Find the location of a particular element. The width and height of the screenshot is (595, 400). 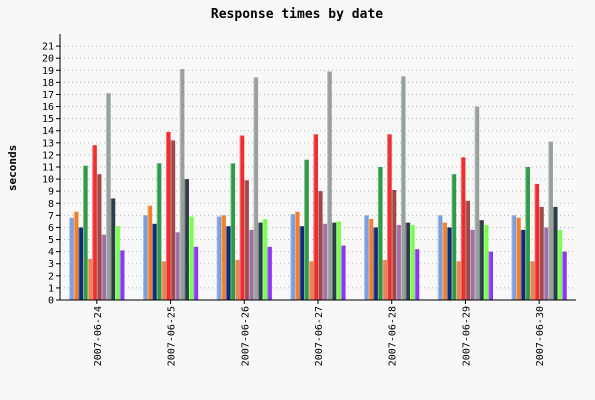

y-tick-label: 6 is located at coordinates (51, 228).